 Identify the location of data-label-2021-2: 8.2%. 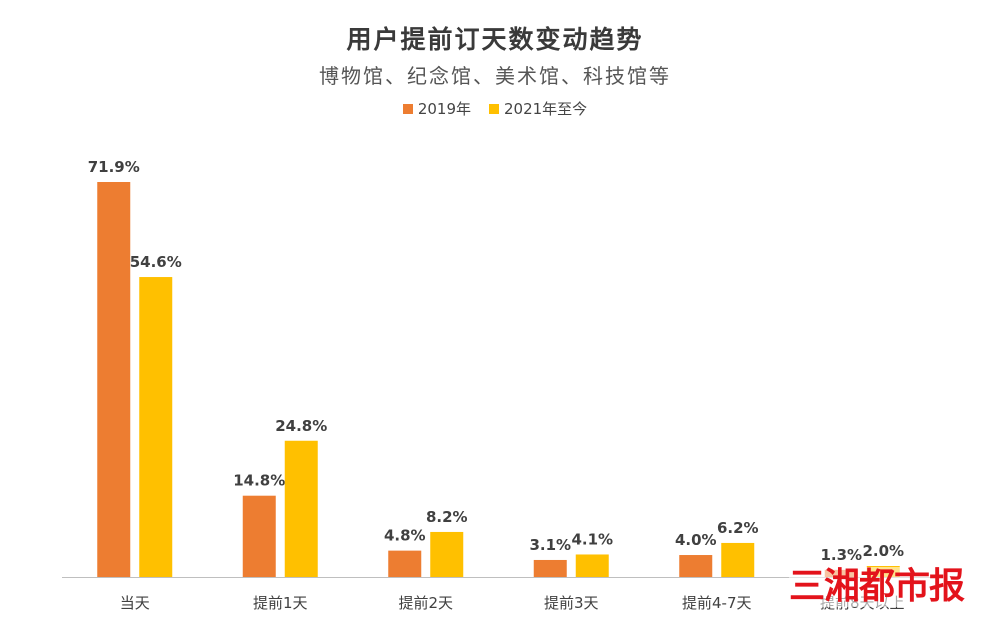
(447, 517).